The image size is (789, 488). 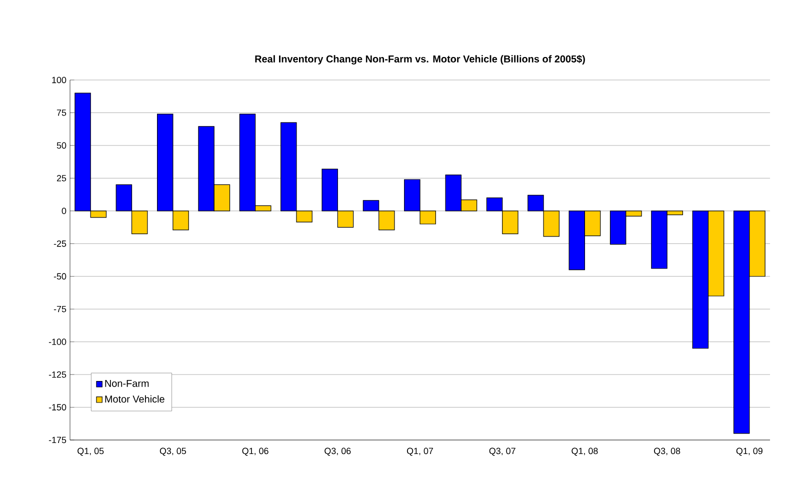 What do you see at coordinates (134, 399) in the screenshot?
I see `legend-label: Motor Vehicle` at bounding box center [134, 399].